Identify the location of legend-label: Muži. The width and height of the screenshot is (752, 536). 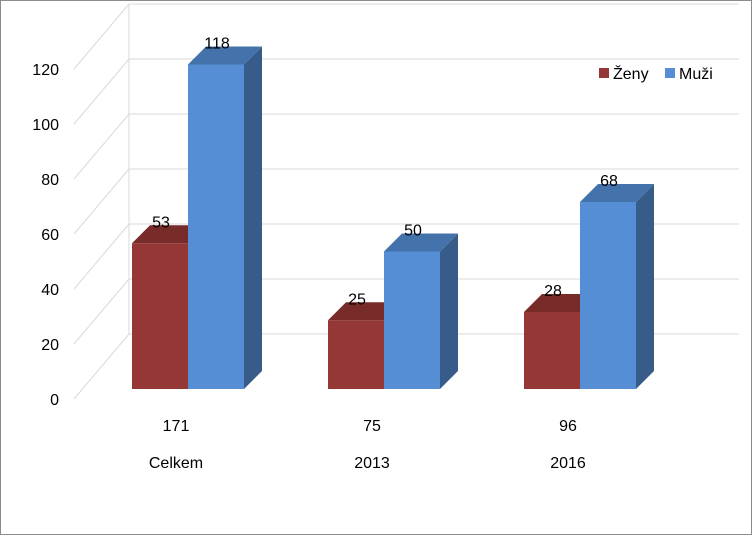
(696, 74).